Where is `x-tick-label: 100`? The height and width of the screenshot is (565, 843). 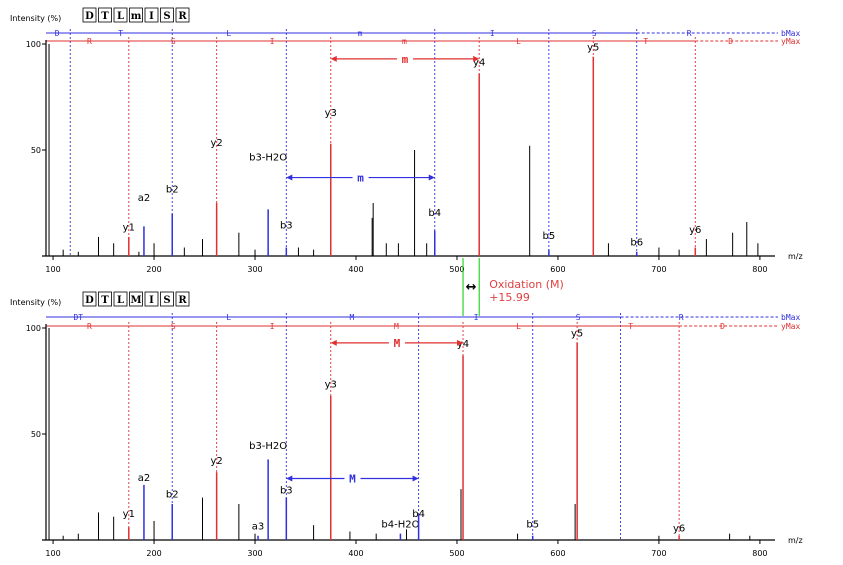 x-tick-label: 100 is located at coordinates (52, 269).